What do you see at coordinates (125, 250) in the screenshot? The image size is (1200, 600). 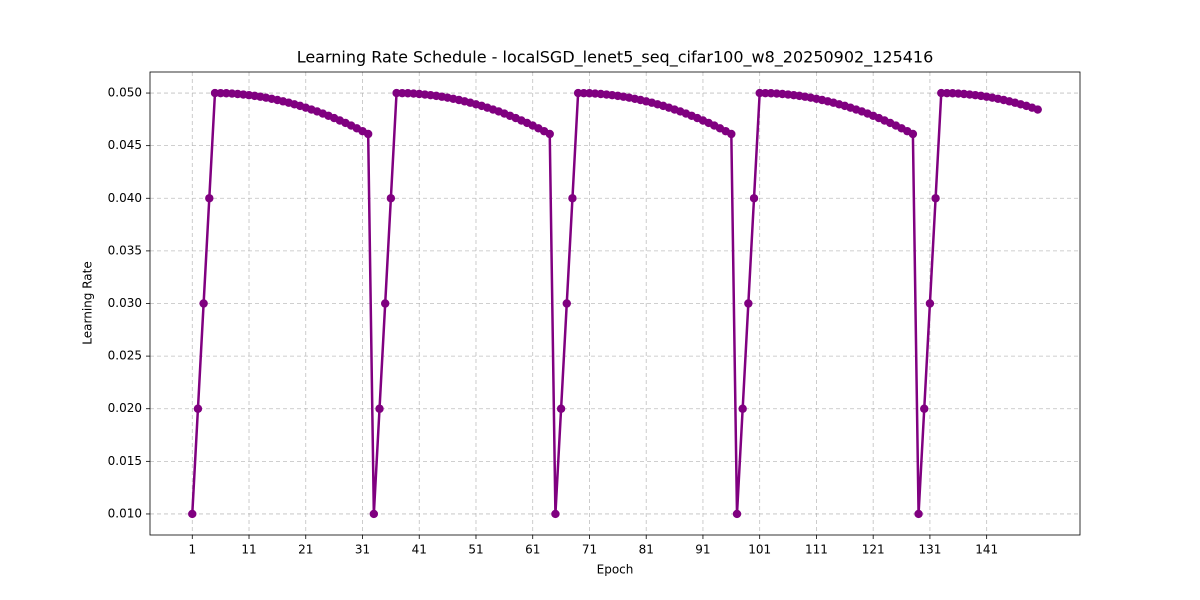 I see `y-tick-label: 0.035` at bounding box center [125, 250].